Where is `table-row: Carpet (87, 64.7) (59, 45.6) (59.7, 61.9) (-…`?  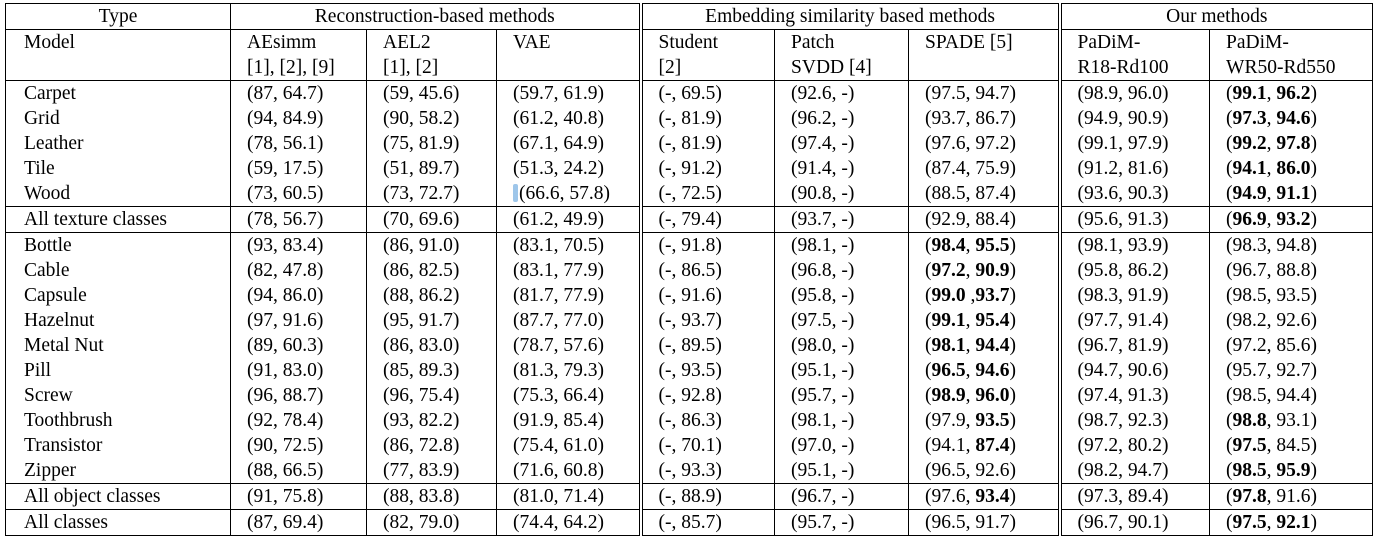
table-row: Carpet (87, 64.7) (59, 45.6) (59.7, 61.9) (-… is located at coordinates (689, 93).